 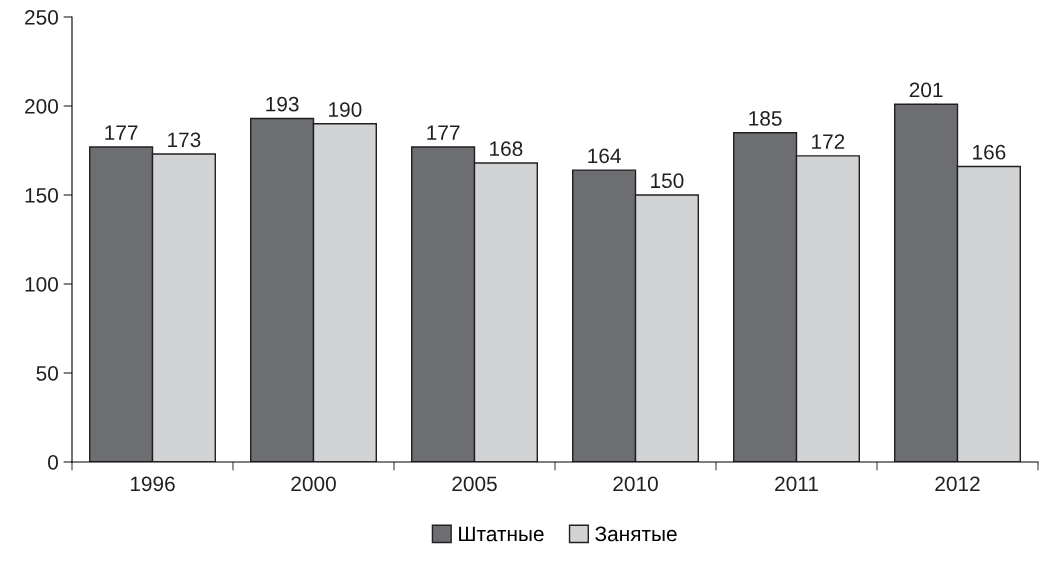 I want to click on data-label: 166, so click(x=989, y=152).